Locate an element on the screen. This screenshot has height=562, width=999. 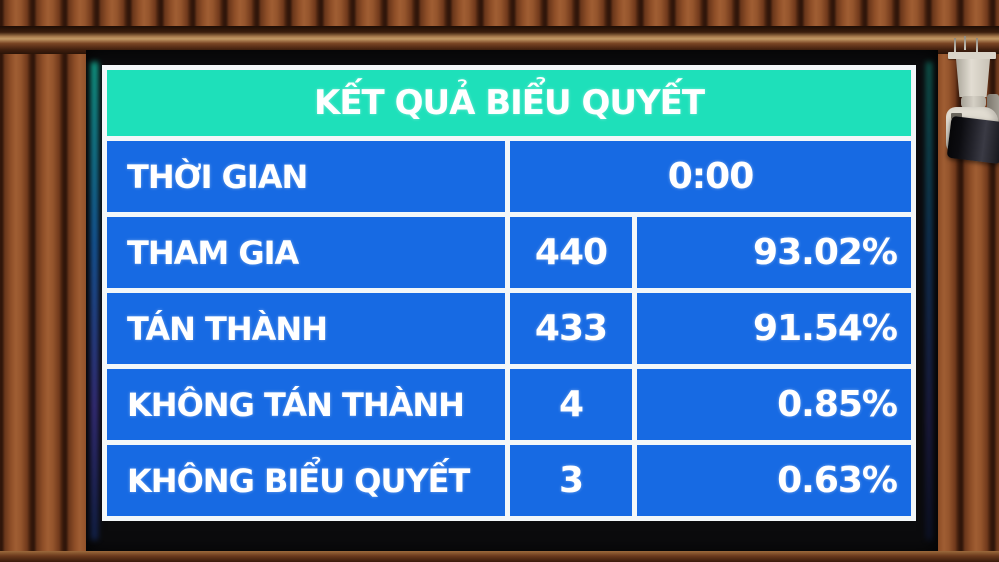
camera-neck is located at coordinates (973, 102).